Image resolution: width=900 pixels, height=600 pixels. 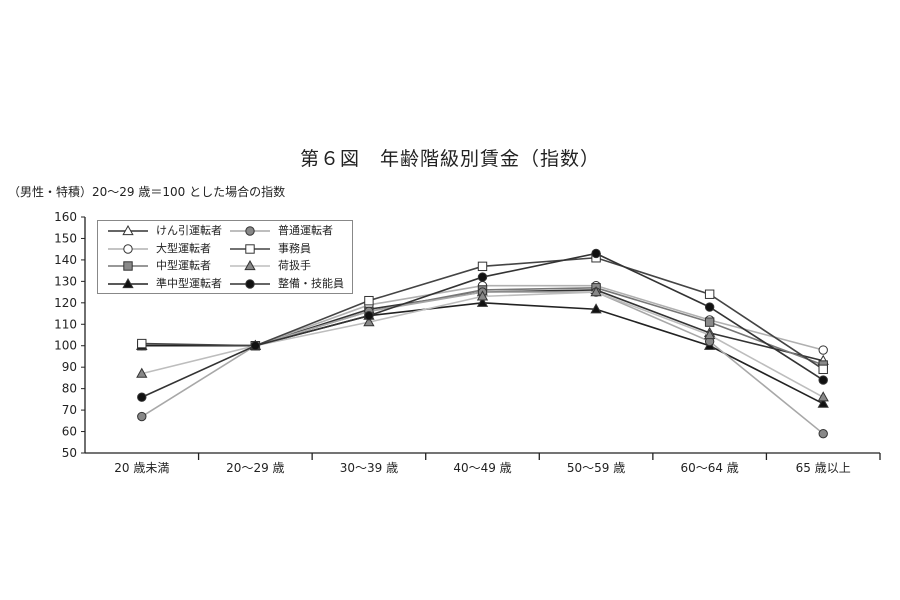 What do you see at coordinates (69, 367) in the screenshot?
I see `y-tick-label: 90` at bounding box center [69, 367].